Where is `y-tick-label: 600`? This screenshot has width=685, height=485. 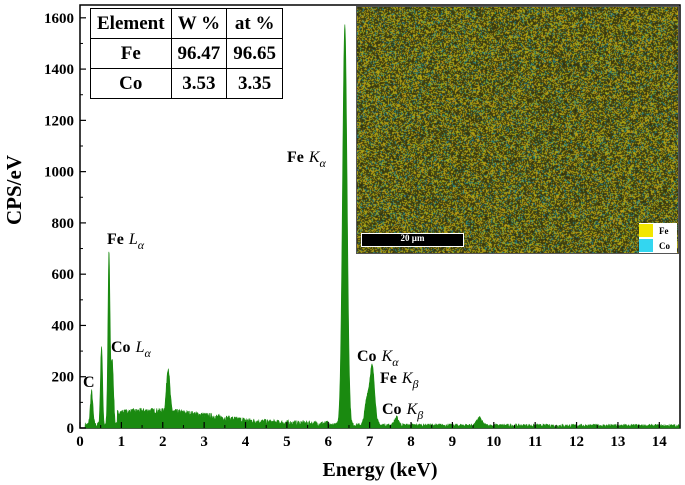
y-tick-label: 600 is located at coordinates (63, 275).